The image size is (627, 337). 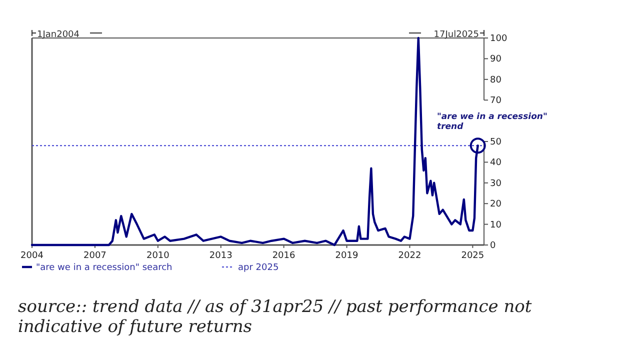 What do you see at coordinates (496, 163) in the screenshot?
I see `y-tick-label: 40` at bounding box center [496, 163].